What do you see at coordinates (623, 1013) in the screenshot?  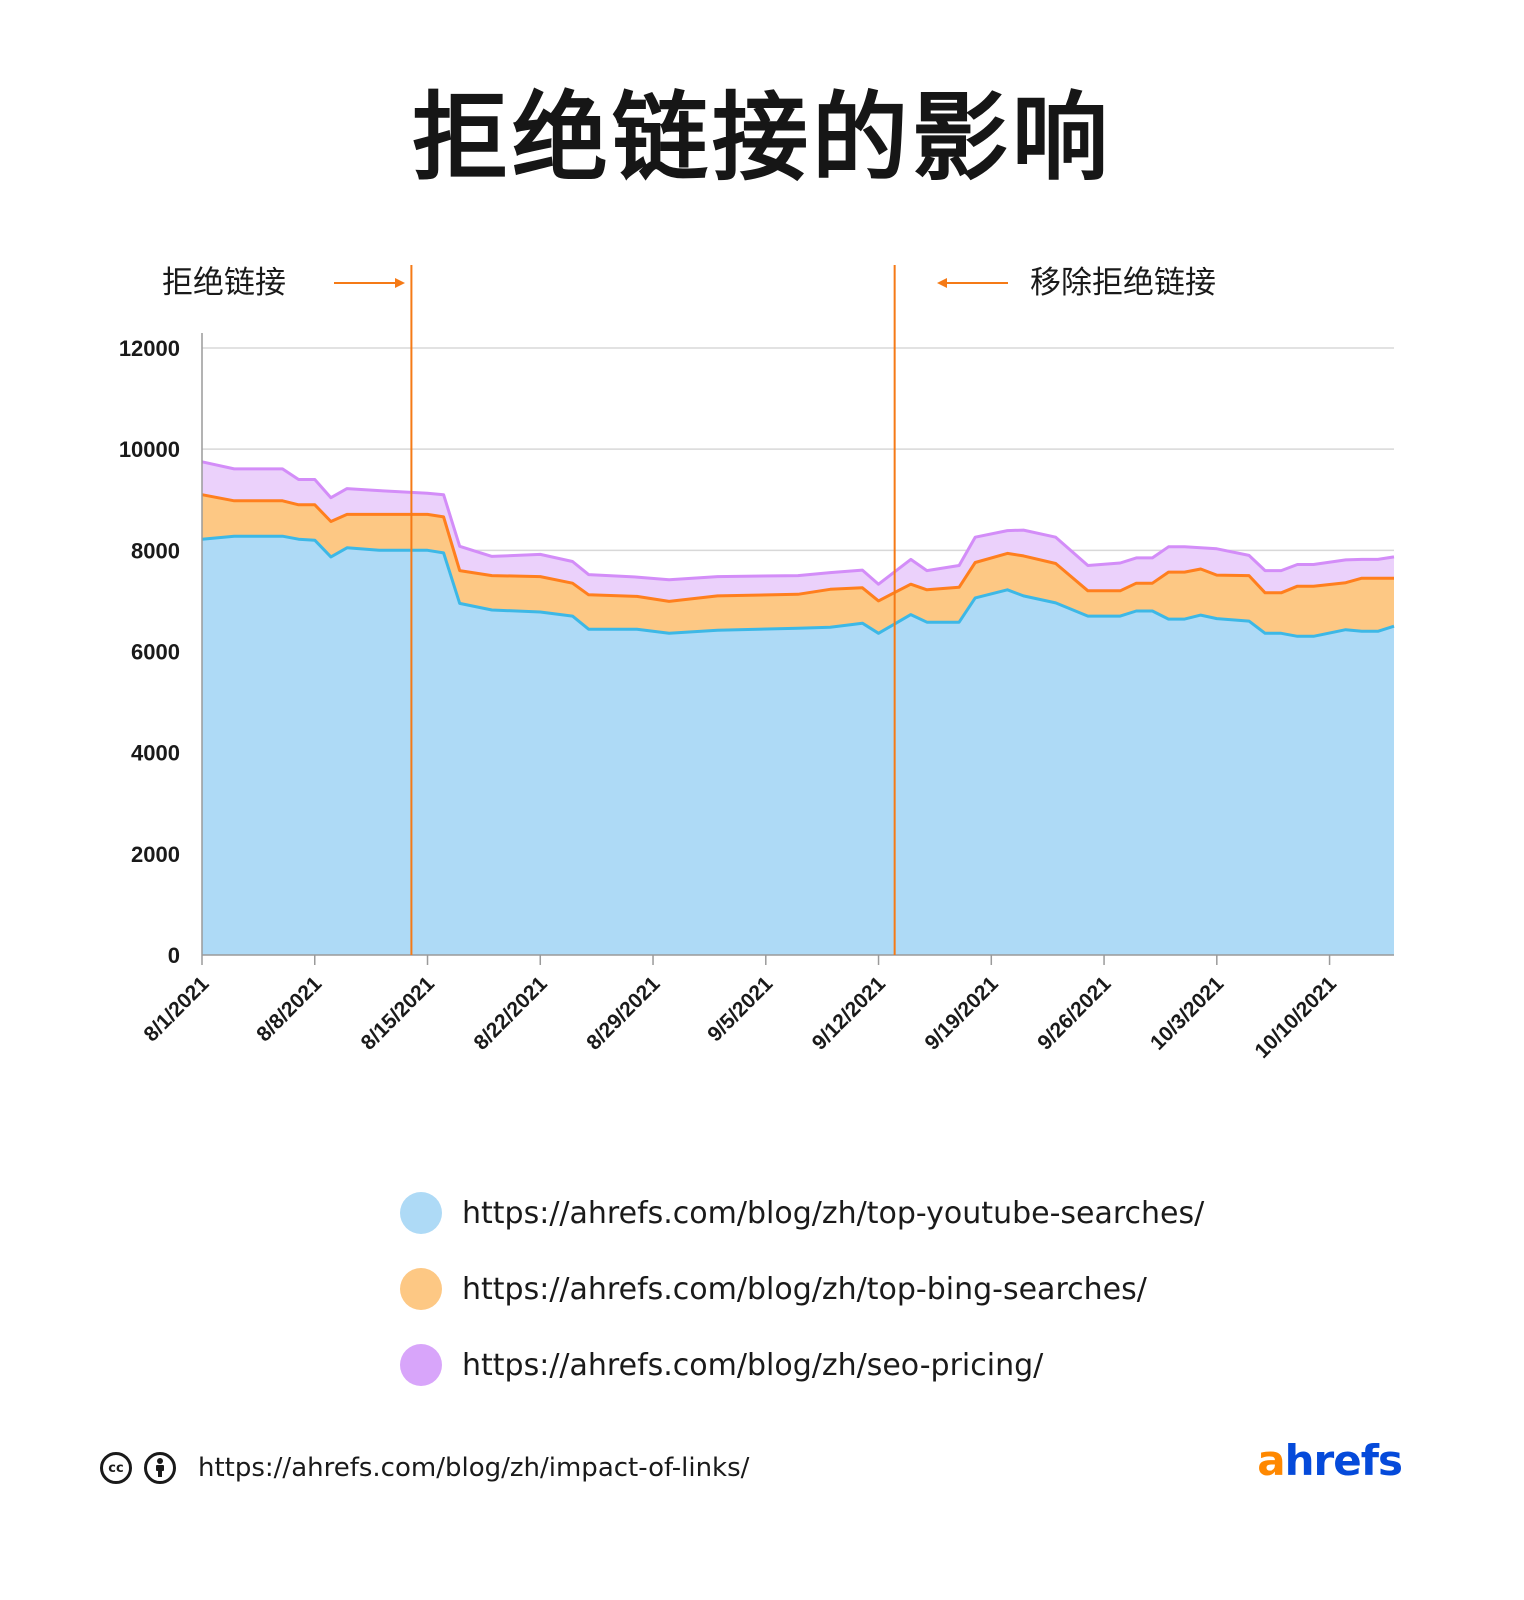 I see `x-tick-label: 8/29/2021` at bounding box center [623, 1013].